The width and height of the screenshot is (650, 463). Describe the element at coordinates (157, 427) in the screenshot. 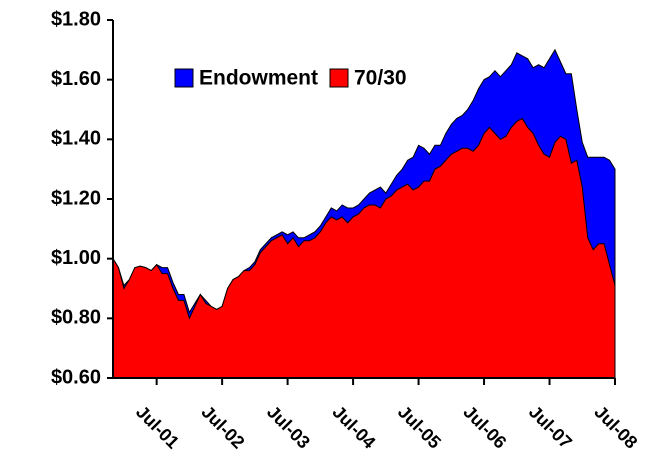

I see `x-tick-label: Jul-01` at that location.